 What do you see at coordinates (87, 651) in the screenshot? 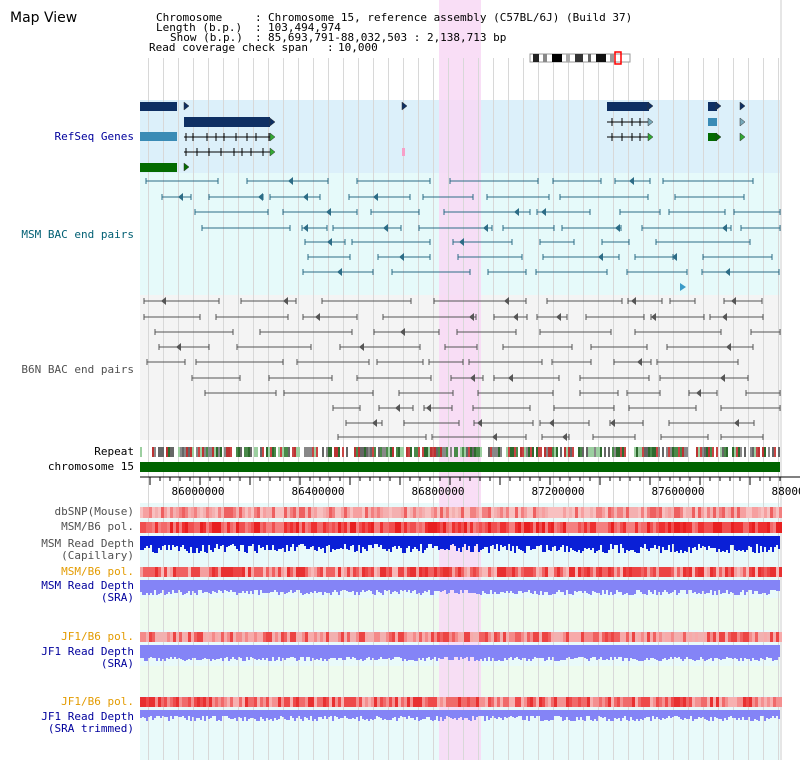
I see `track-label-jf1-depth-sra-1: JF1 Read Depth` at bounding box center [87, 651].